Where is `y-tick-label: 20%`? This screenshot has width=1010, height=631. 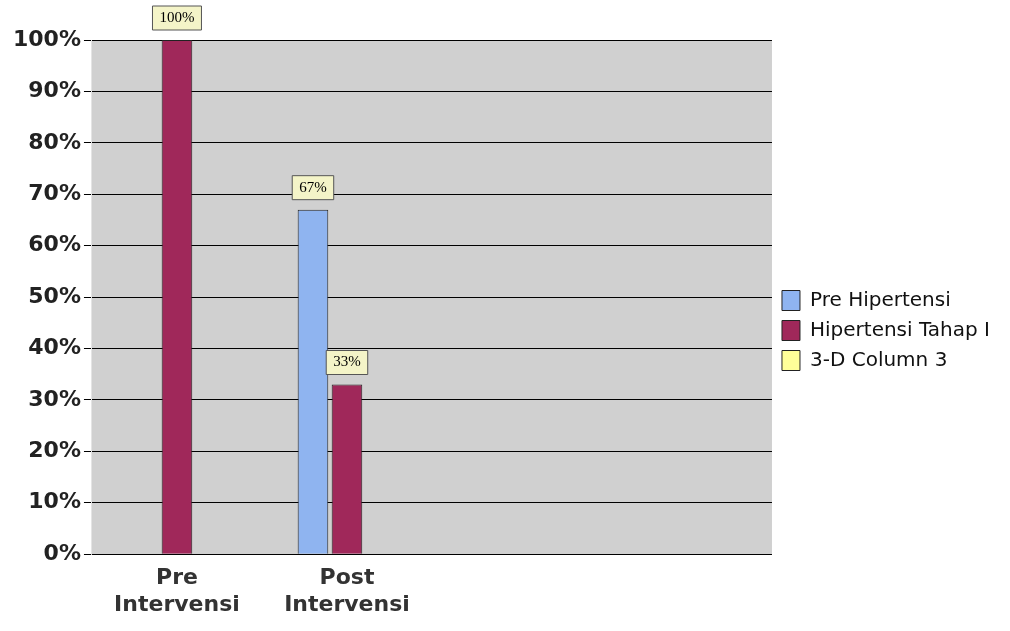 y-tick-label: 20% is located at coordinates (54, 450).